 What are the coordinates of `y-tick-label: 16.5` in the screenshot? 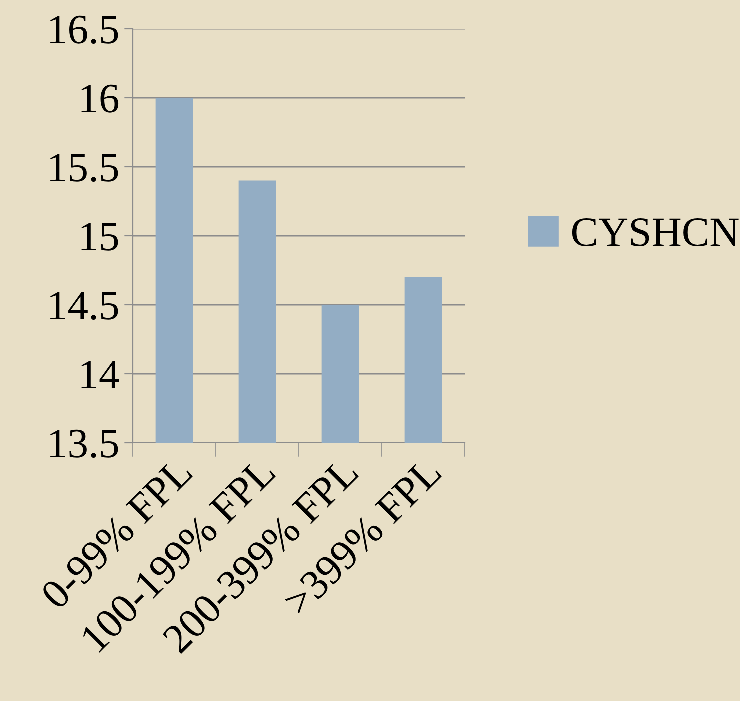 It's located at (84, 30).